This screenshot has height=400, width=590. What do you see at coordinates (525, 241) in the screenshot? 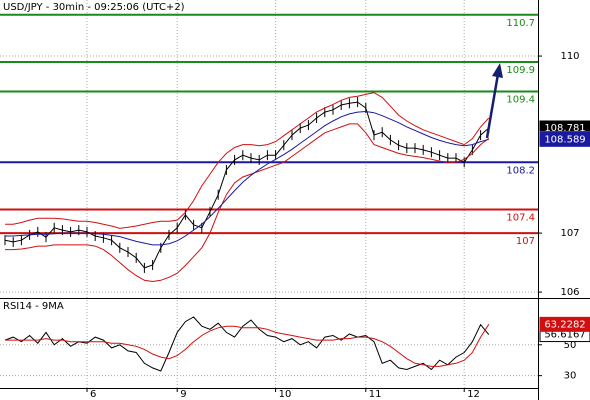
I see `level-label: 107` at bounding box center [525, 241].